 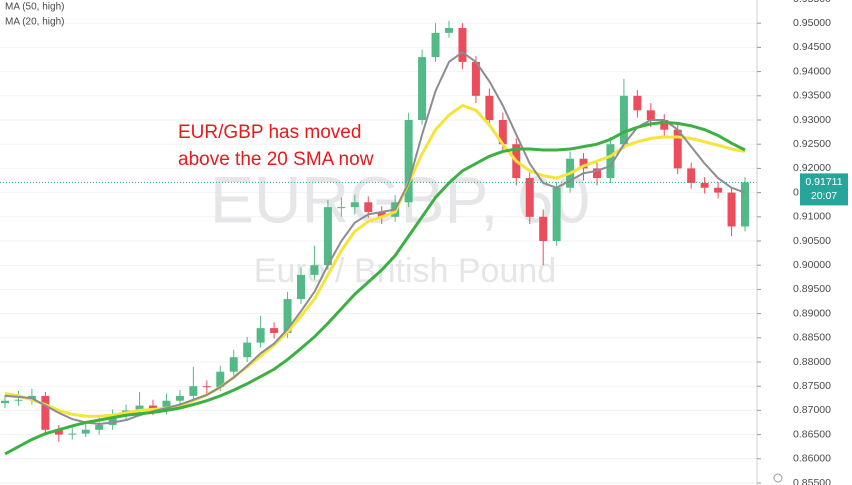 What do you see at coordinates (812, 386) in the screenshot?
I see `y-tick-label: 0.87500` at bounding box center [812, 386].